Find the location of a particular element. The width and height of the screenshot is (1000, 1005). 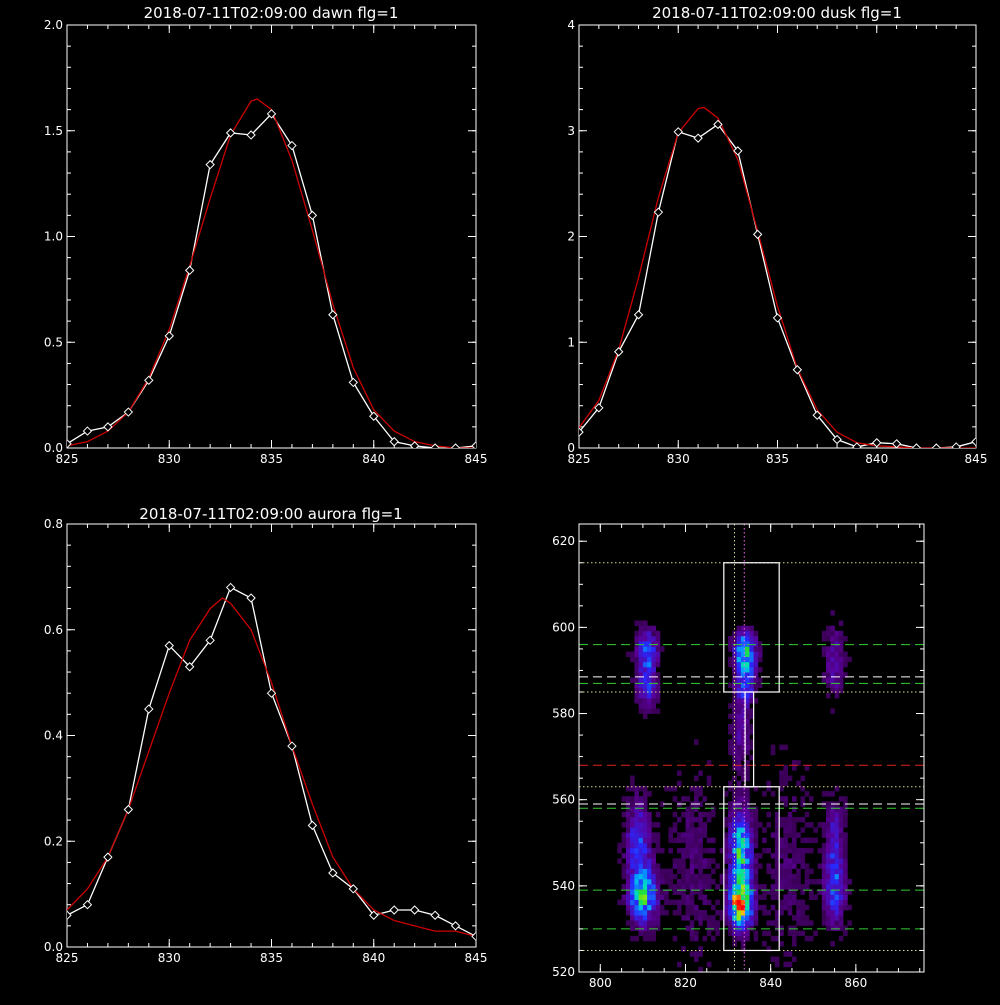

dawn-ytick-label: 2.0 is located at coordinates (53, 25).